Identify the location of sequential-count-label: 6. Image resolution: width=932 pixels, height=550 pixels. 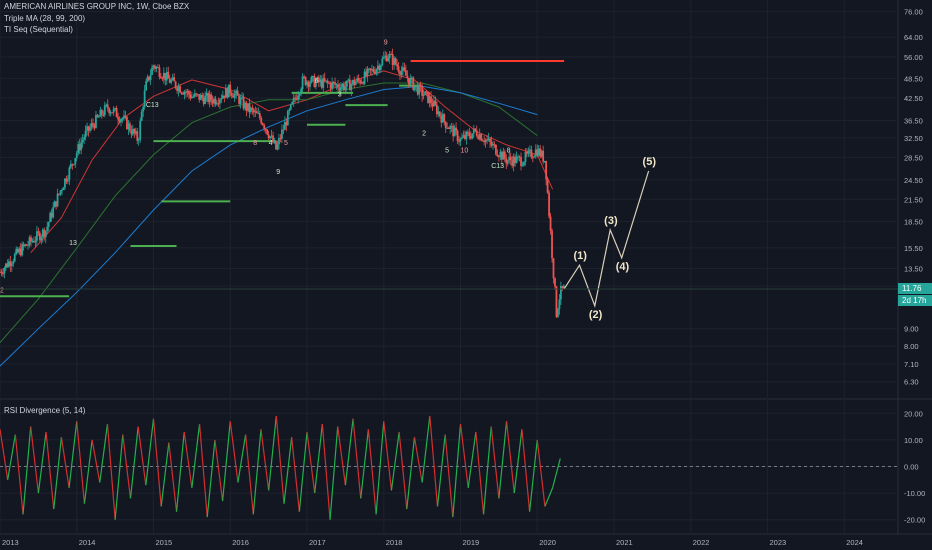
(317, 81).